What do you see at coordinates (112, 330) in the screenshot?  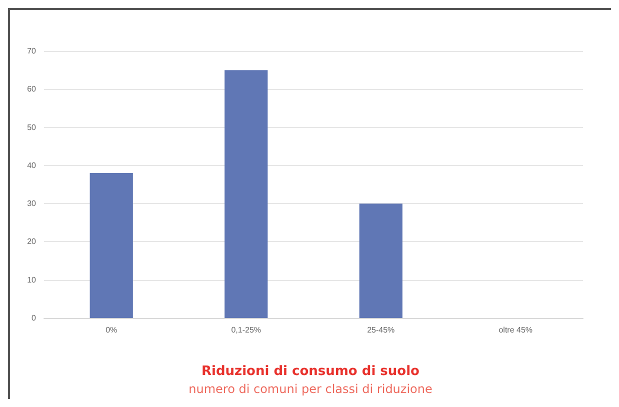 I see `x-tick-label: 0%` at bounding box center [112, 330].